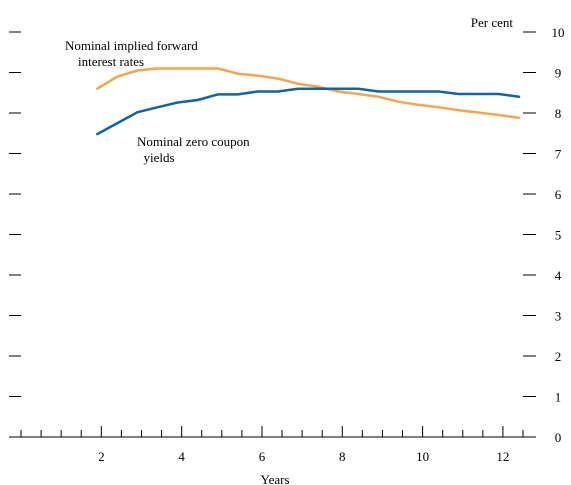  What do you see at coordinates (158, 157) in the screenshot?
I see `annotation-zero-line-2: yields` at bounding box center [158, 157].